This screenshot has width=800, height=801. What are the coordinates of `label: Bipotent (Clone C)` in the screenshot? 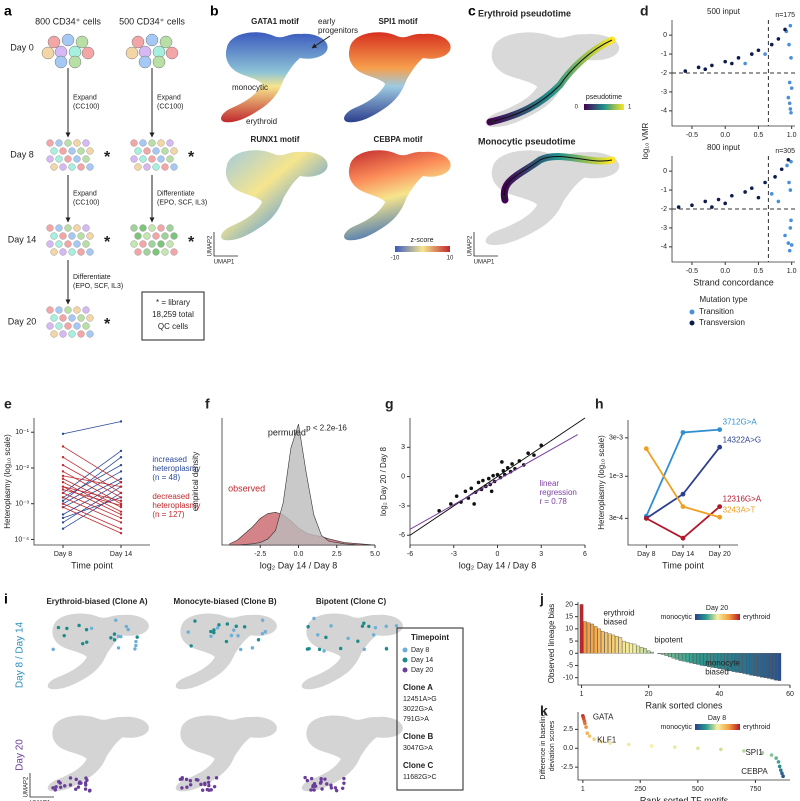 It's located at (351, 601).